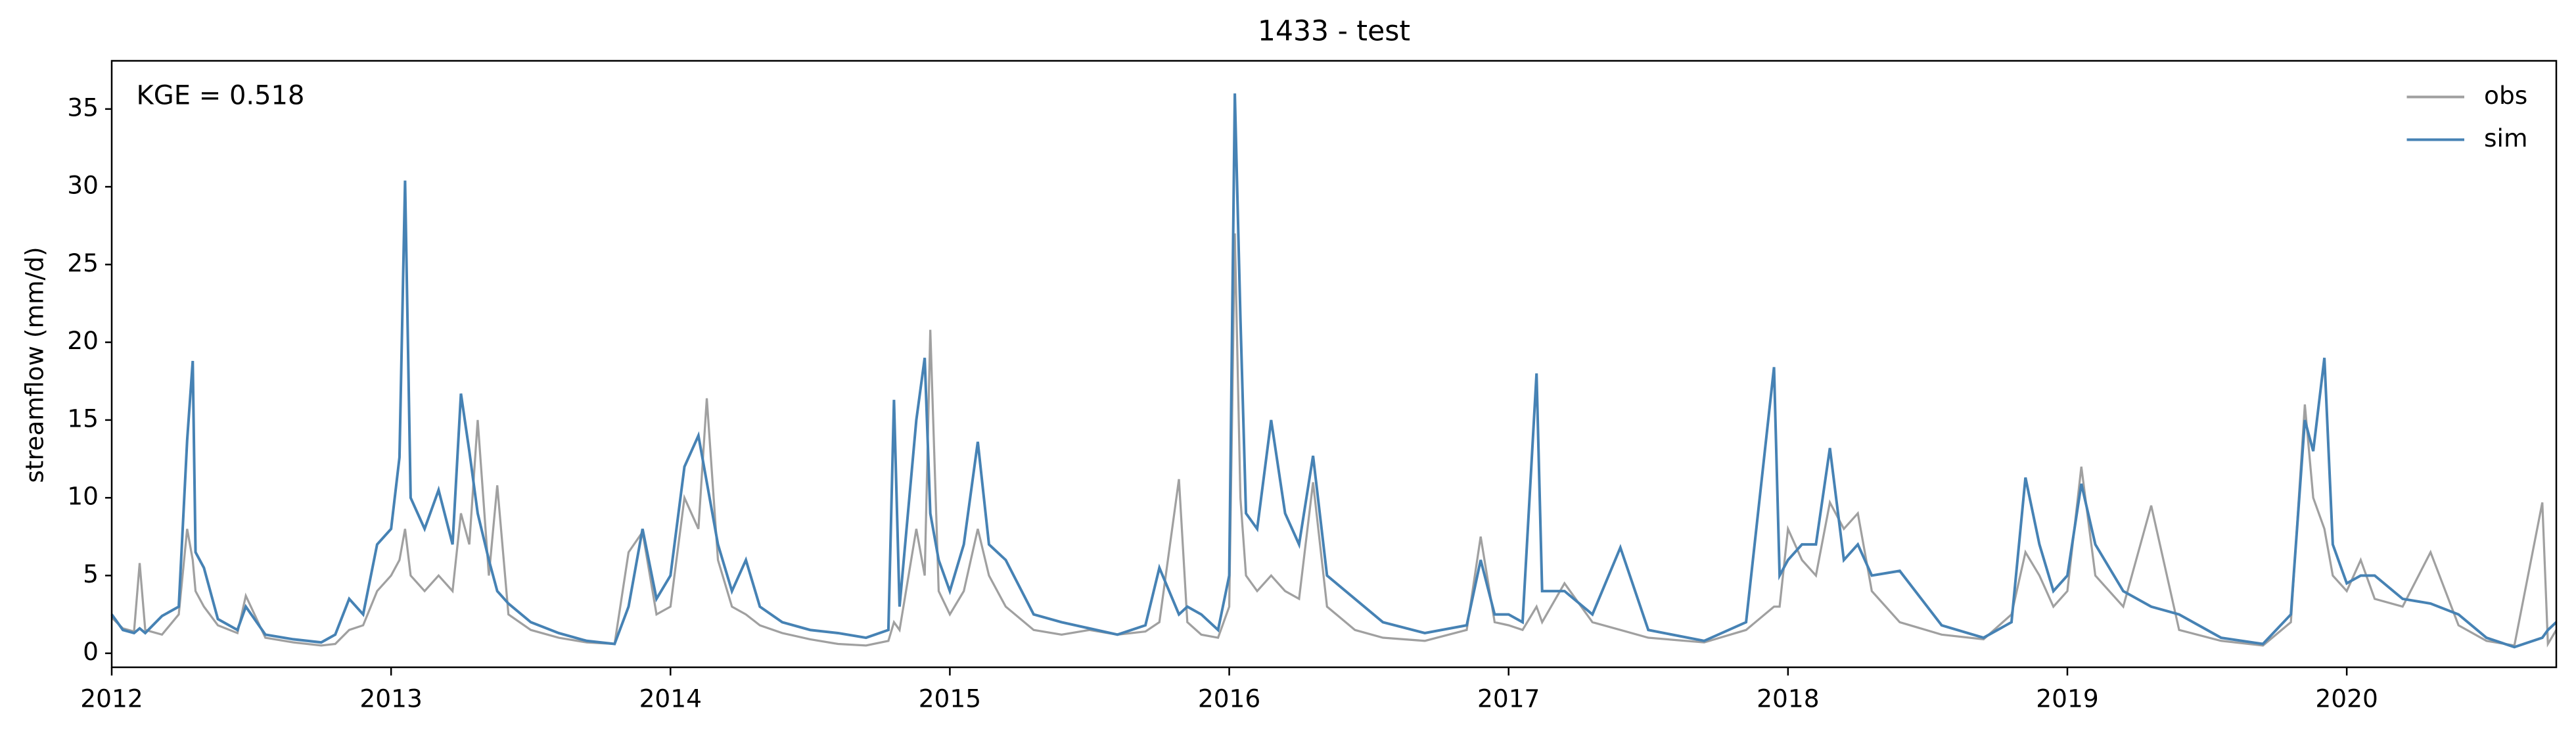 This screenshot has width=2576, height=735. What do you see at coordinates (2505, 96) in the screenshot?
I see `legend-label: obs` at bounding box center [2505, 96].